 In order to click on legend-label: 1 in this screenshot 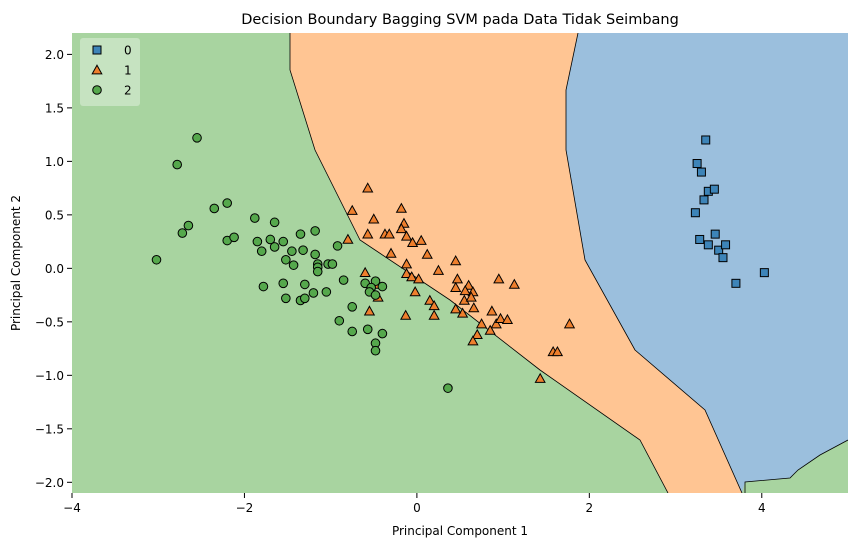, I will do `click(128, 71)`.